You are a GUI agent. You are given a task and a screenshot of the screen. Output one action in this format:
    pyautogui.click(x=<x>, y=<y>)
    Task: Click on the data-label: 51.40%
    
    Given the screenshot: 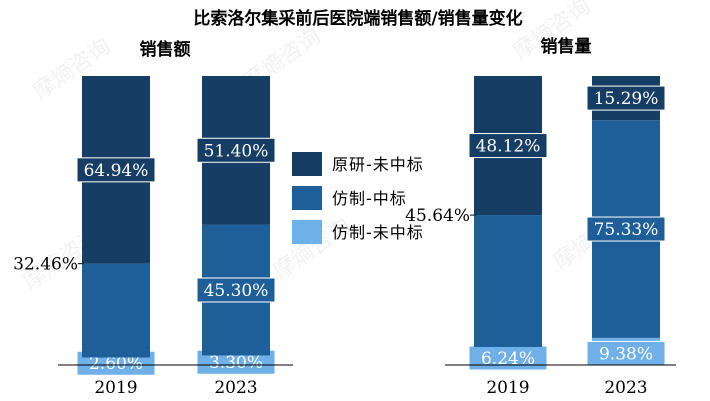 What is the action you would take?
    pyautogui.click(x=236, y=151)
    